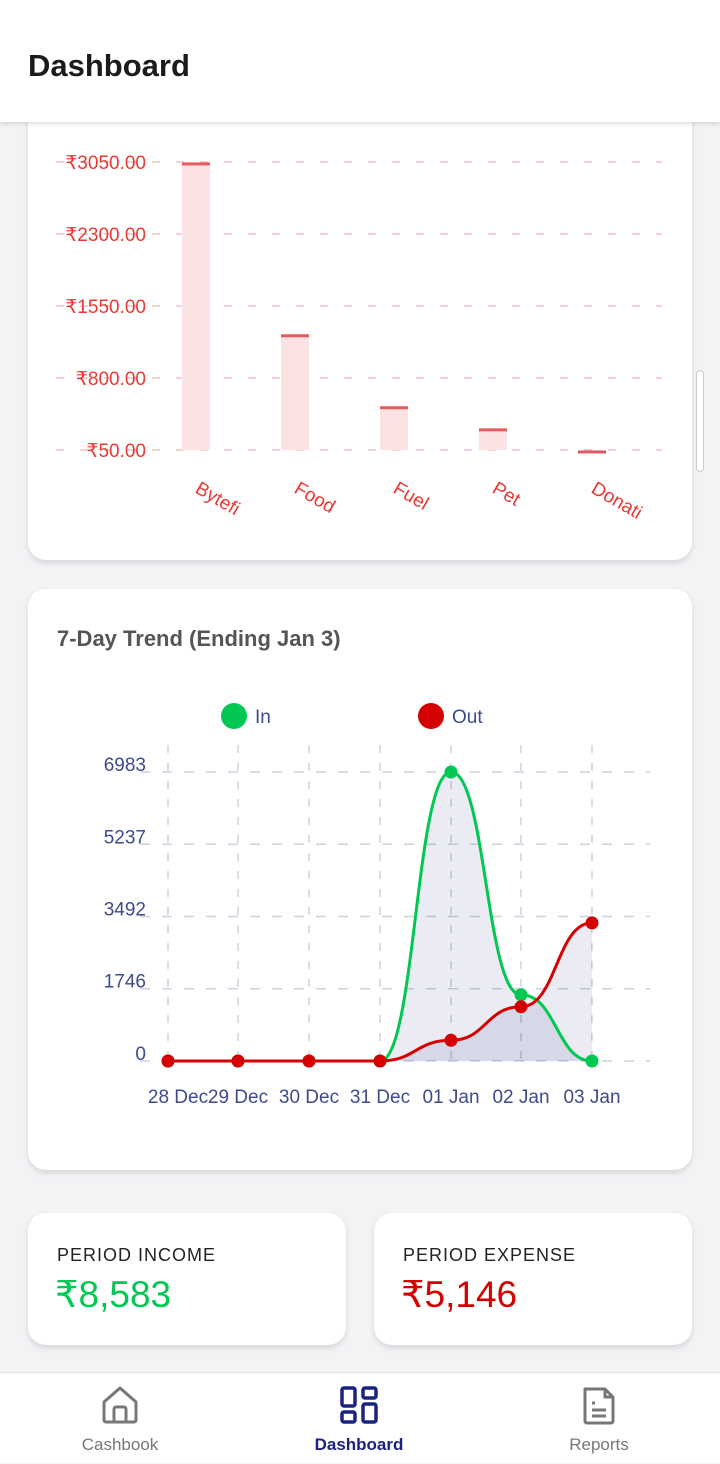 This screenshot has height=1464, width=720. Describe the element at coordinates (125, 982) in the screenshot. I see `line-y-tick-label: 1746` at that location.